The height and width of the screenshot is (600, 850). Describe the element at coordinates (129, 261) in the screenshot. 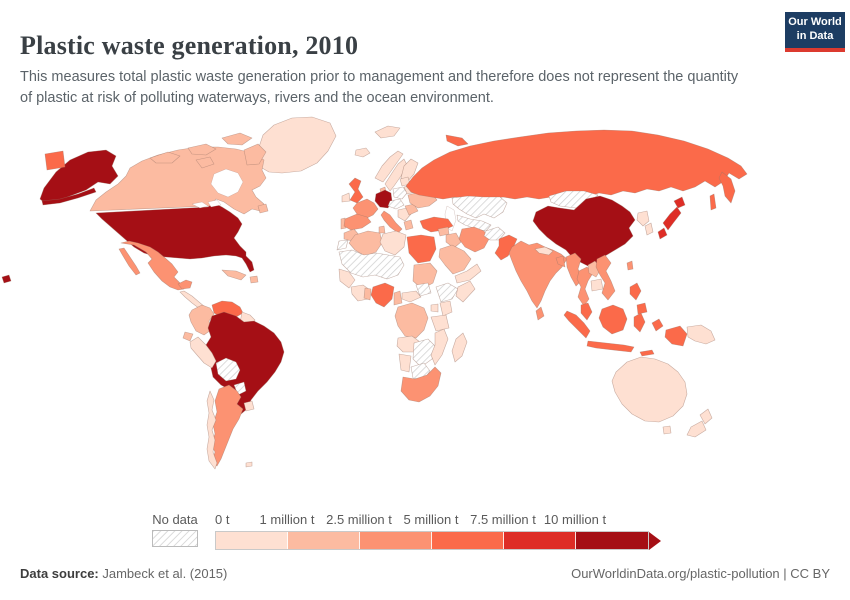

I see `country-mexico-baja` at that location.